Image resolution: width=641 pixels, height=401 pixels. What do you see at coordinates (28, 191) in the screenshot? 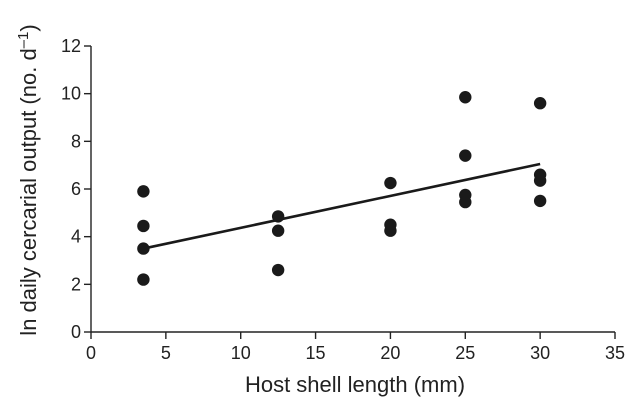
I see `y-axis-title-main: ln daily cercarial output (no. d` at bounding box center [28, 191].